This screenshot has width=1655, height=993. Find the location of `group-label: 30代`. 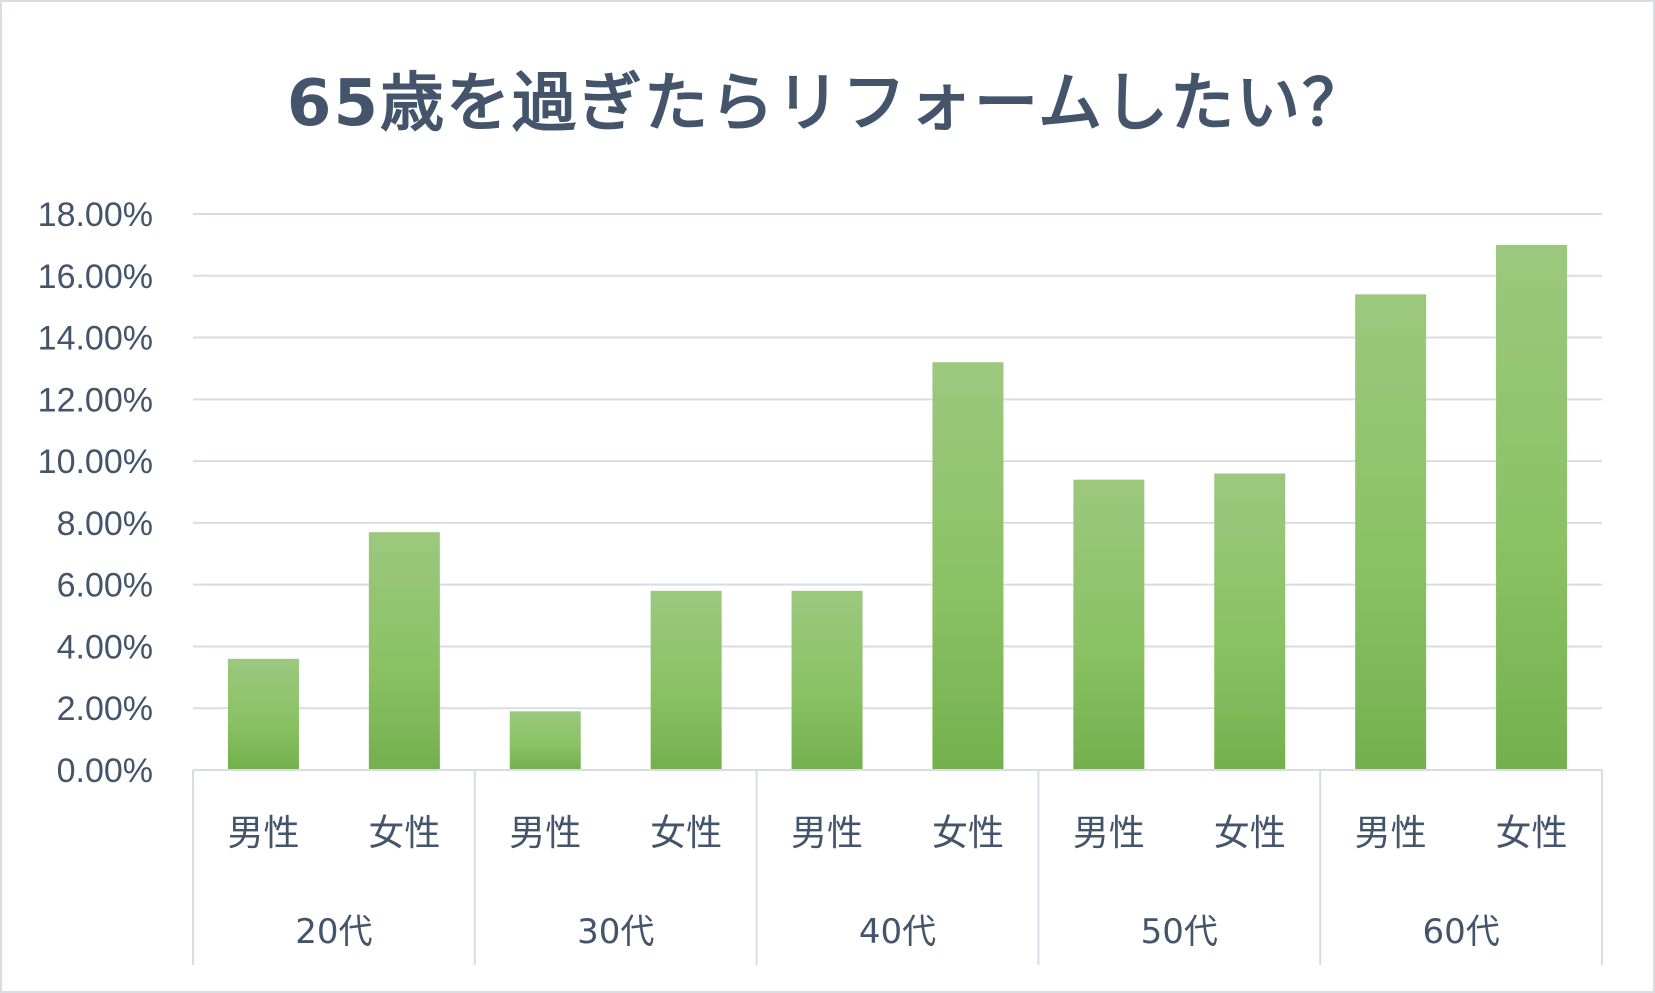

group-label: 30代 is located at coordinates (615, 932).